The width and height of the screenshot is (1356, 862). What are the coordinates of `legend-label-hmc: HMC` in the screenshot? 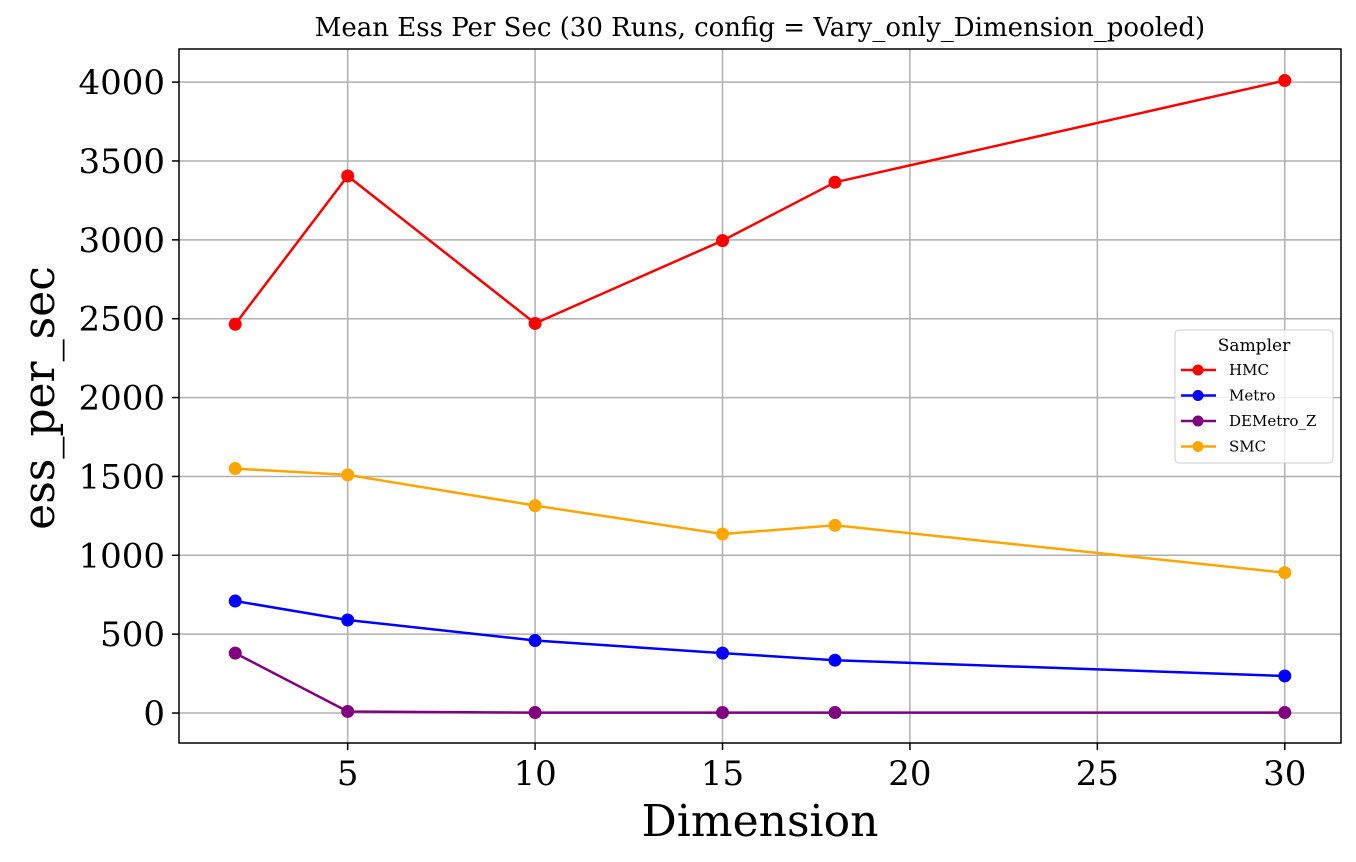 It's located at (1249, 370).